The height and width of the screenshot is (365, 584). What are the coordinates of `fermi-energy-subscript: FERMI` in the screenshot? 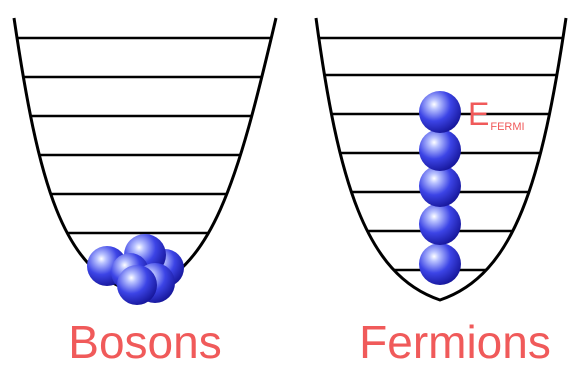 It's located at (507, 127).